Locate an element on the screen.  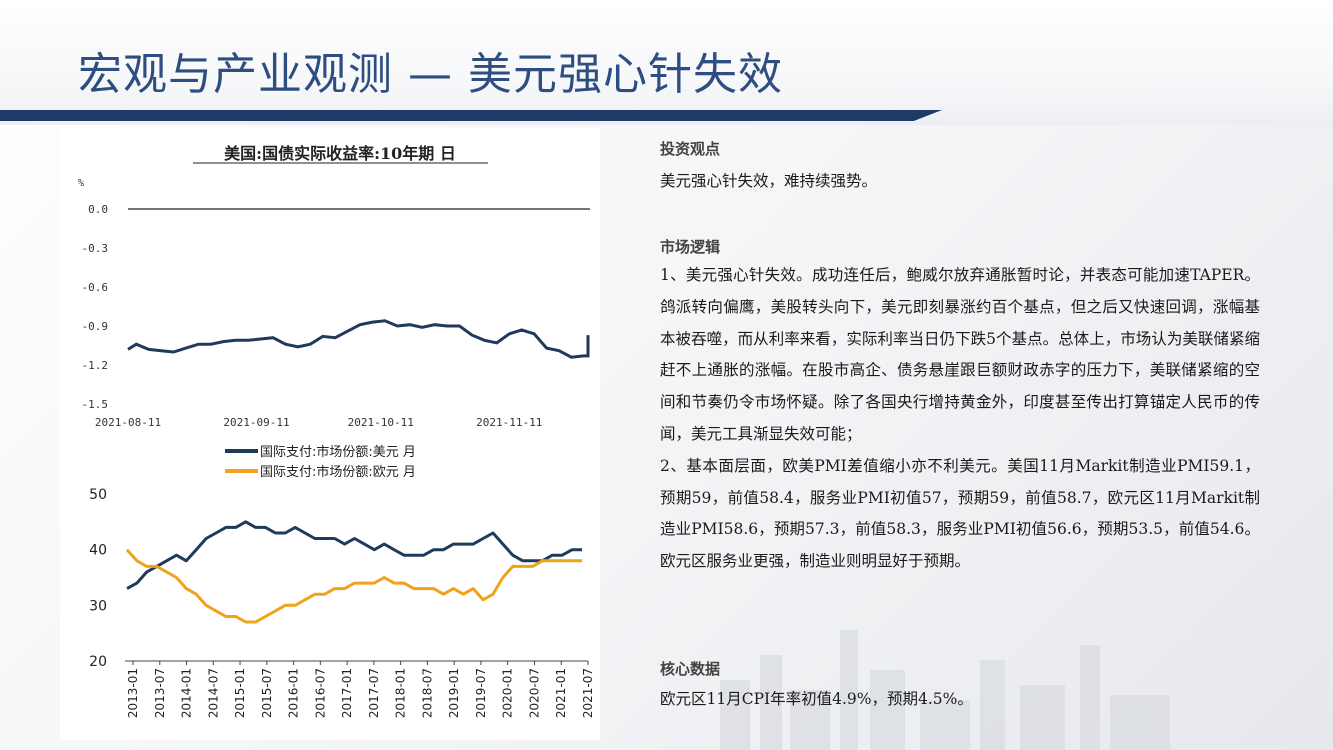
title-rule is located at coordinates (471, 115).